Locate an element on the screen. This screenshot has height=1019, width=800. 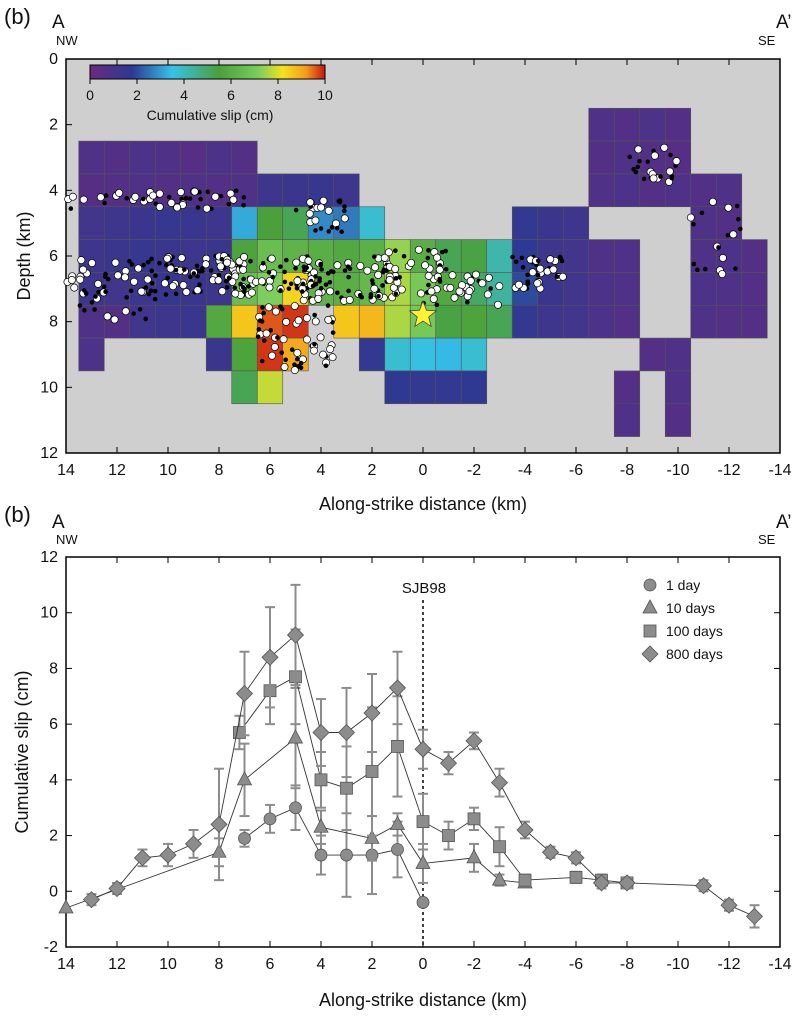
x-tick-label: -6 is located at coordinates (576, 470).